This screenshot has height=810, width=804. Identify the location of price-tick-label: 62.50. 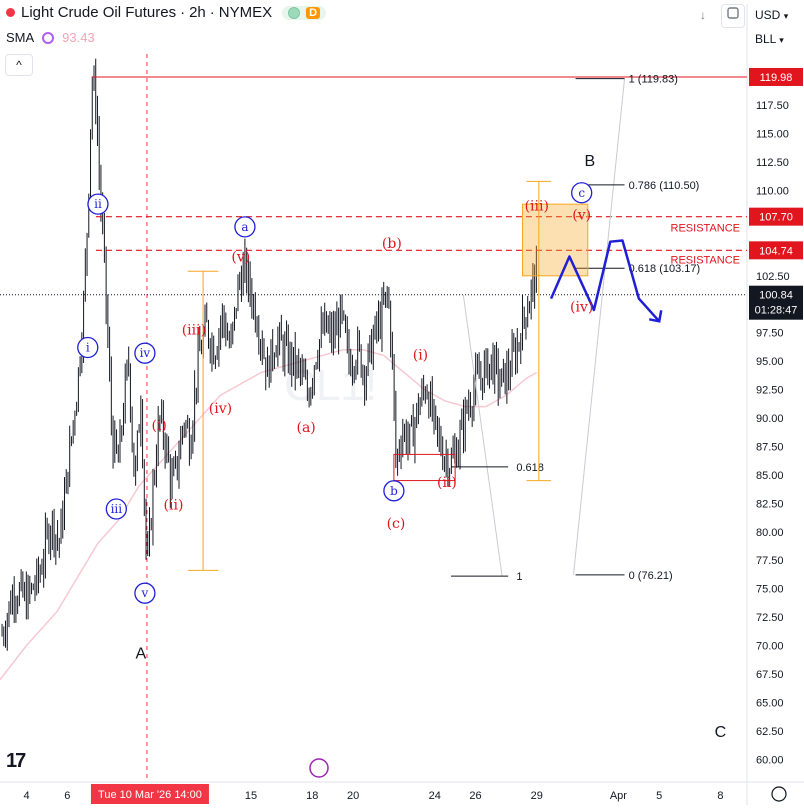
(770, 732).